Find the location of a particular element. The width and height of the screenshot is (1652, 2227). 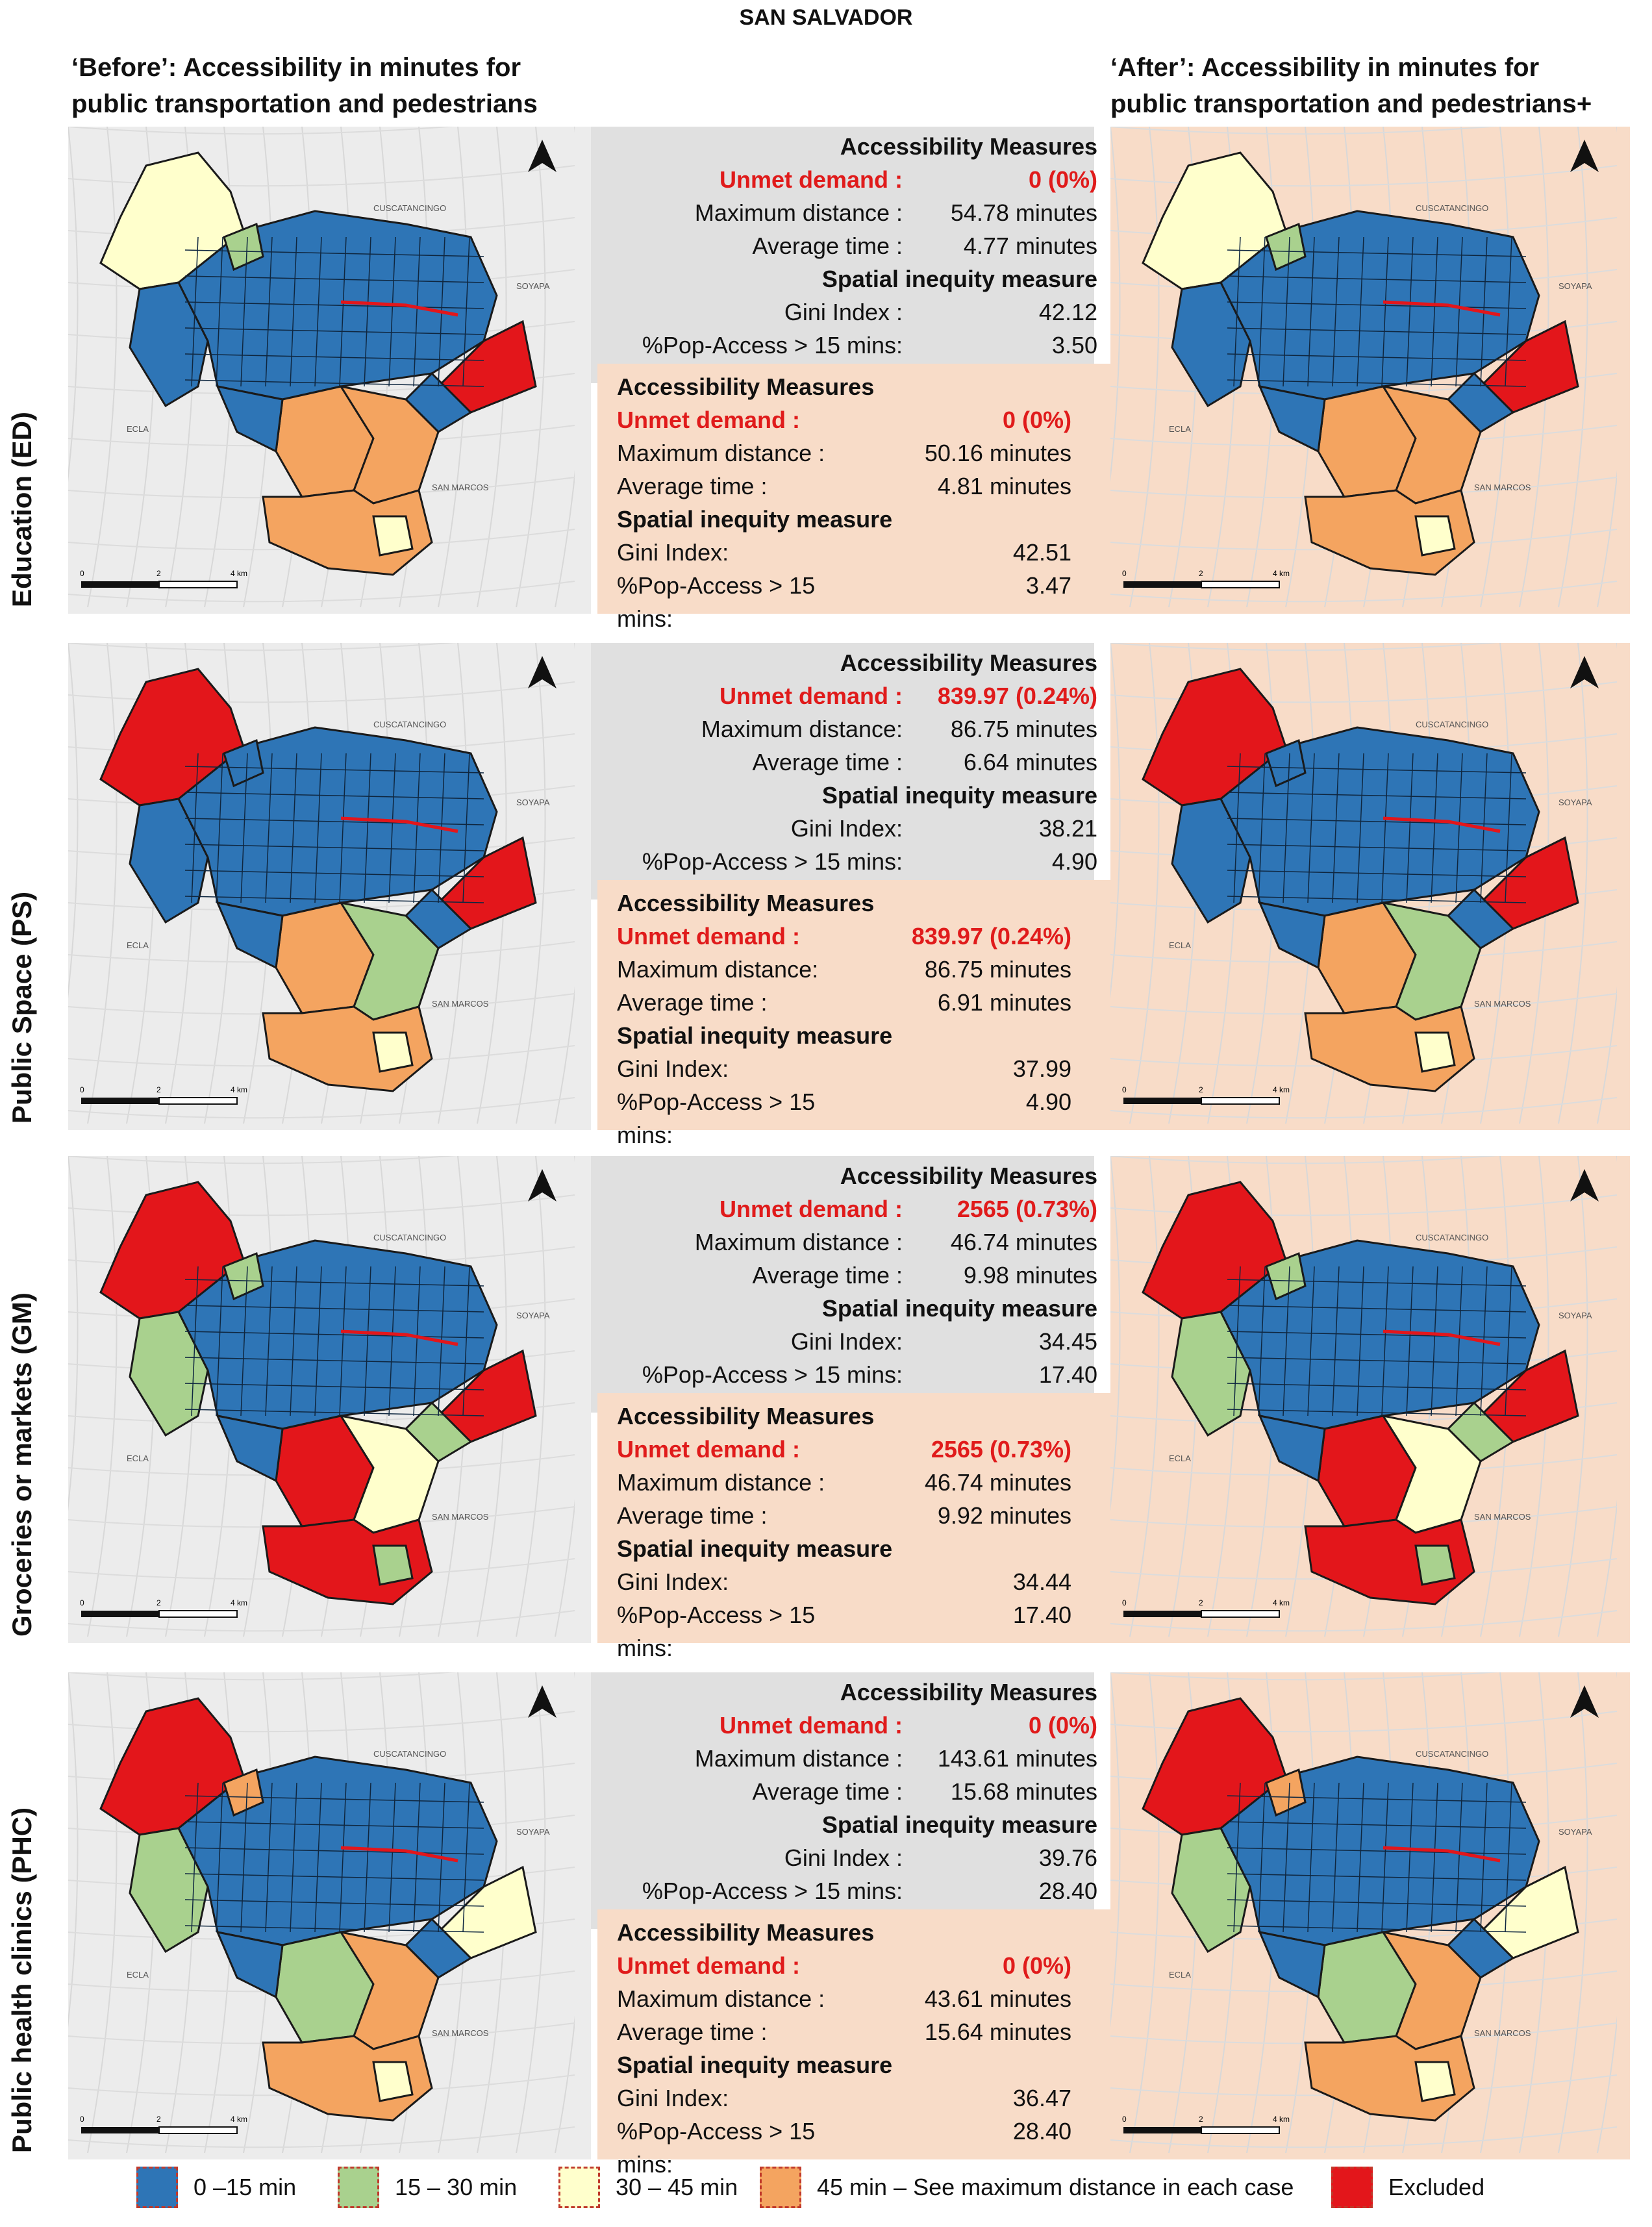

brt-corridor is located at coordinates (1442, 1337).